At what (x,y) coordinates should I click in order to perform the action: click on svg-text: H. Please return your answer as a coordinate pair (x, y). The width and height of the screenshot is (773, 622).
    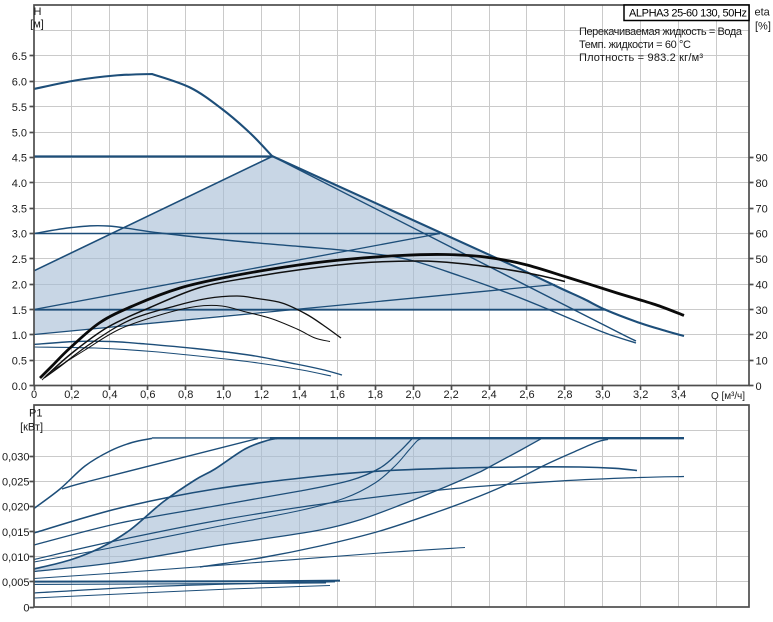
    Looking at the image, I should click on (38, 12).